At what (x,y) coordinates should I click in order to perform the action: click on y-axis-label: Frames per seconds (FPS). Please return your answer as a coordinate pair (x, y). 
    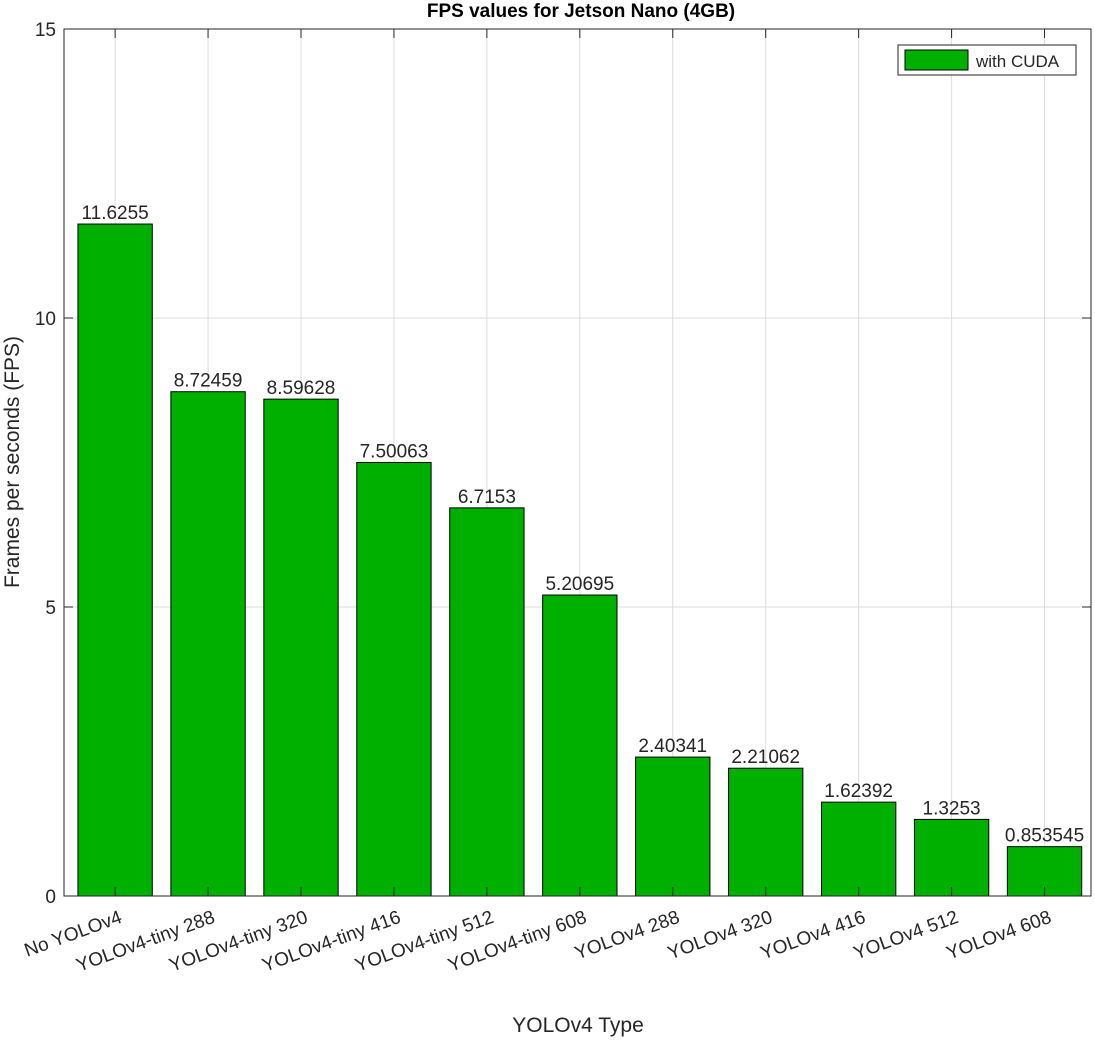
    Looking at the image, I should click on (12, 462).